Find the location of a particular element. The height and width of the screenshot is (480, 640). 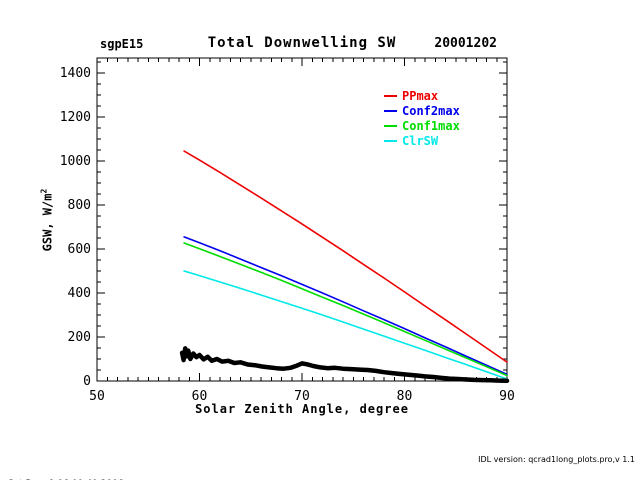

legend-label: ClrSW is located at coordinates (420, 140).